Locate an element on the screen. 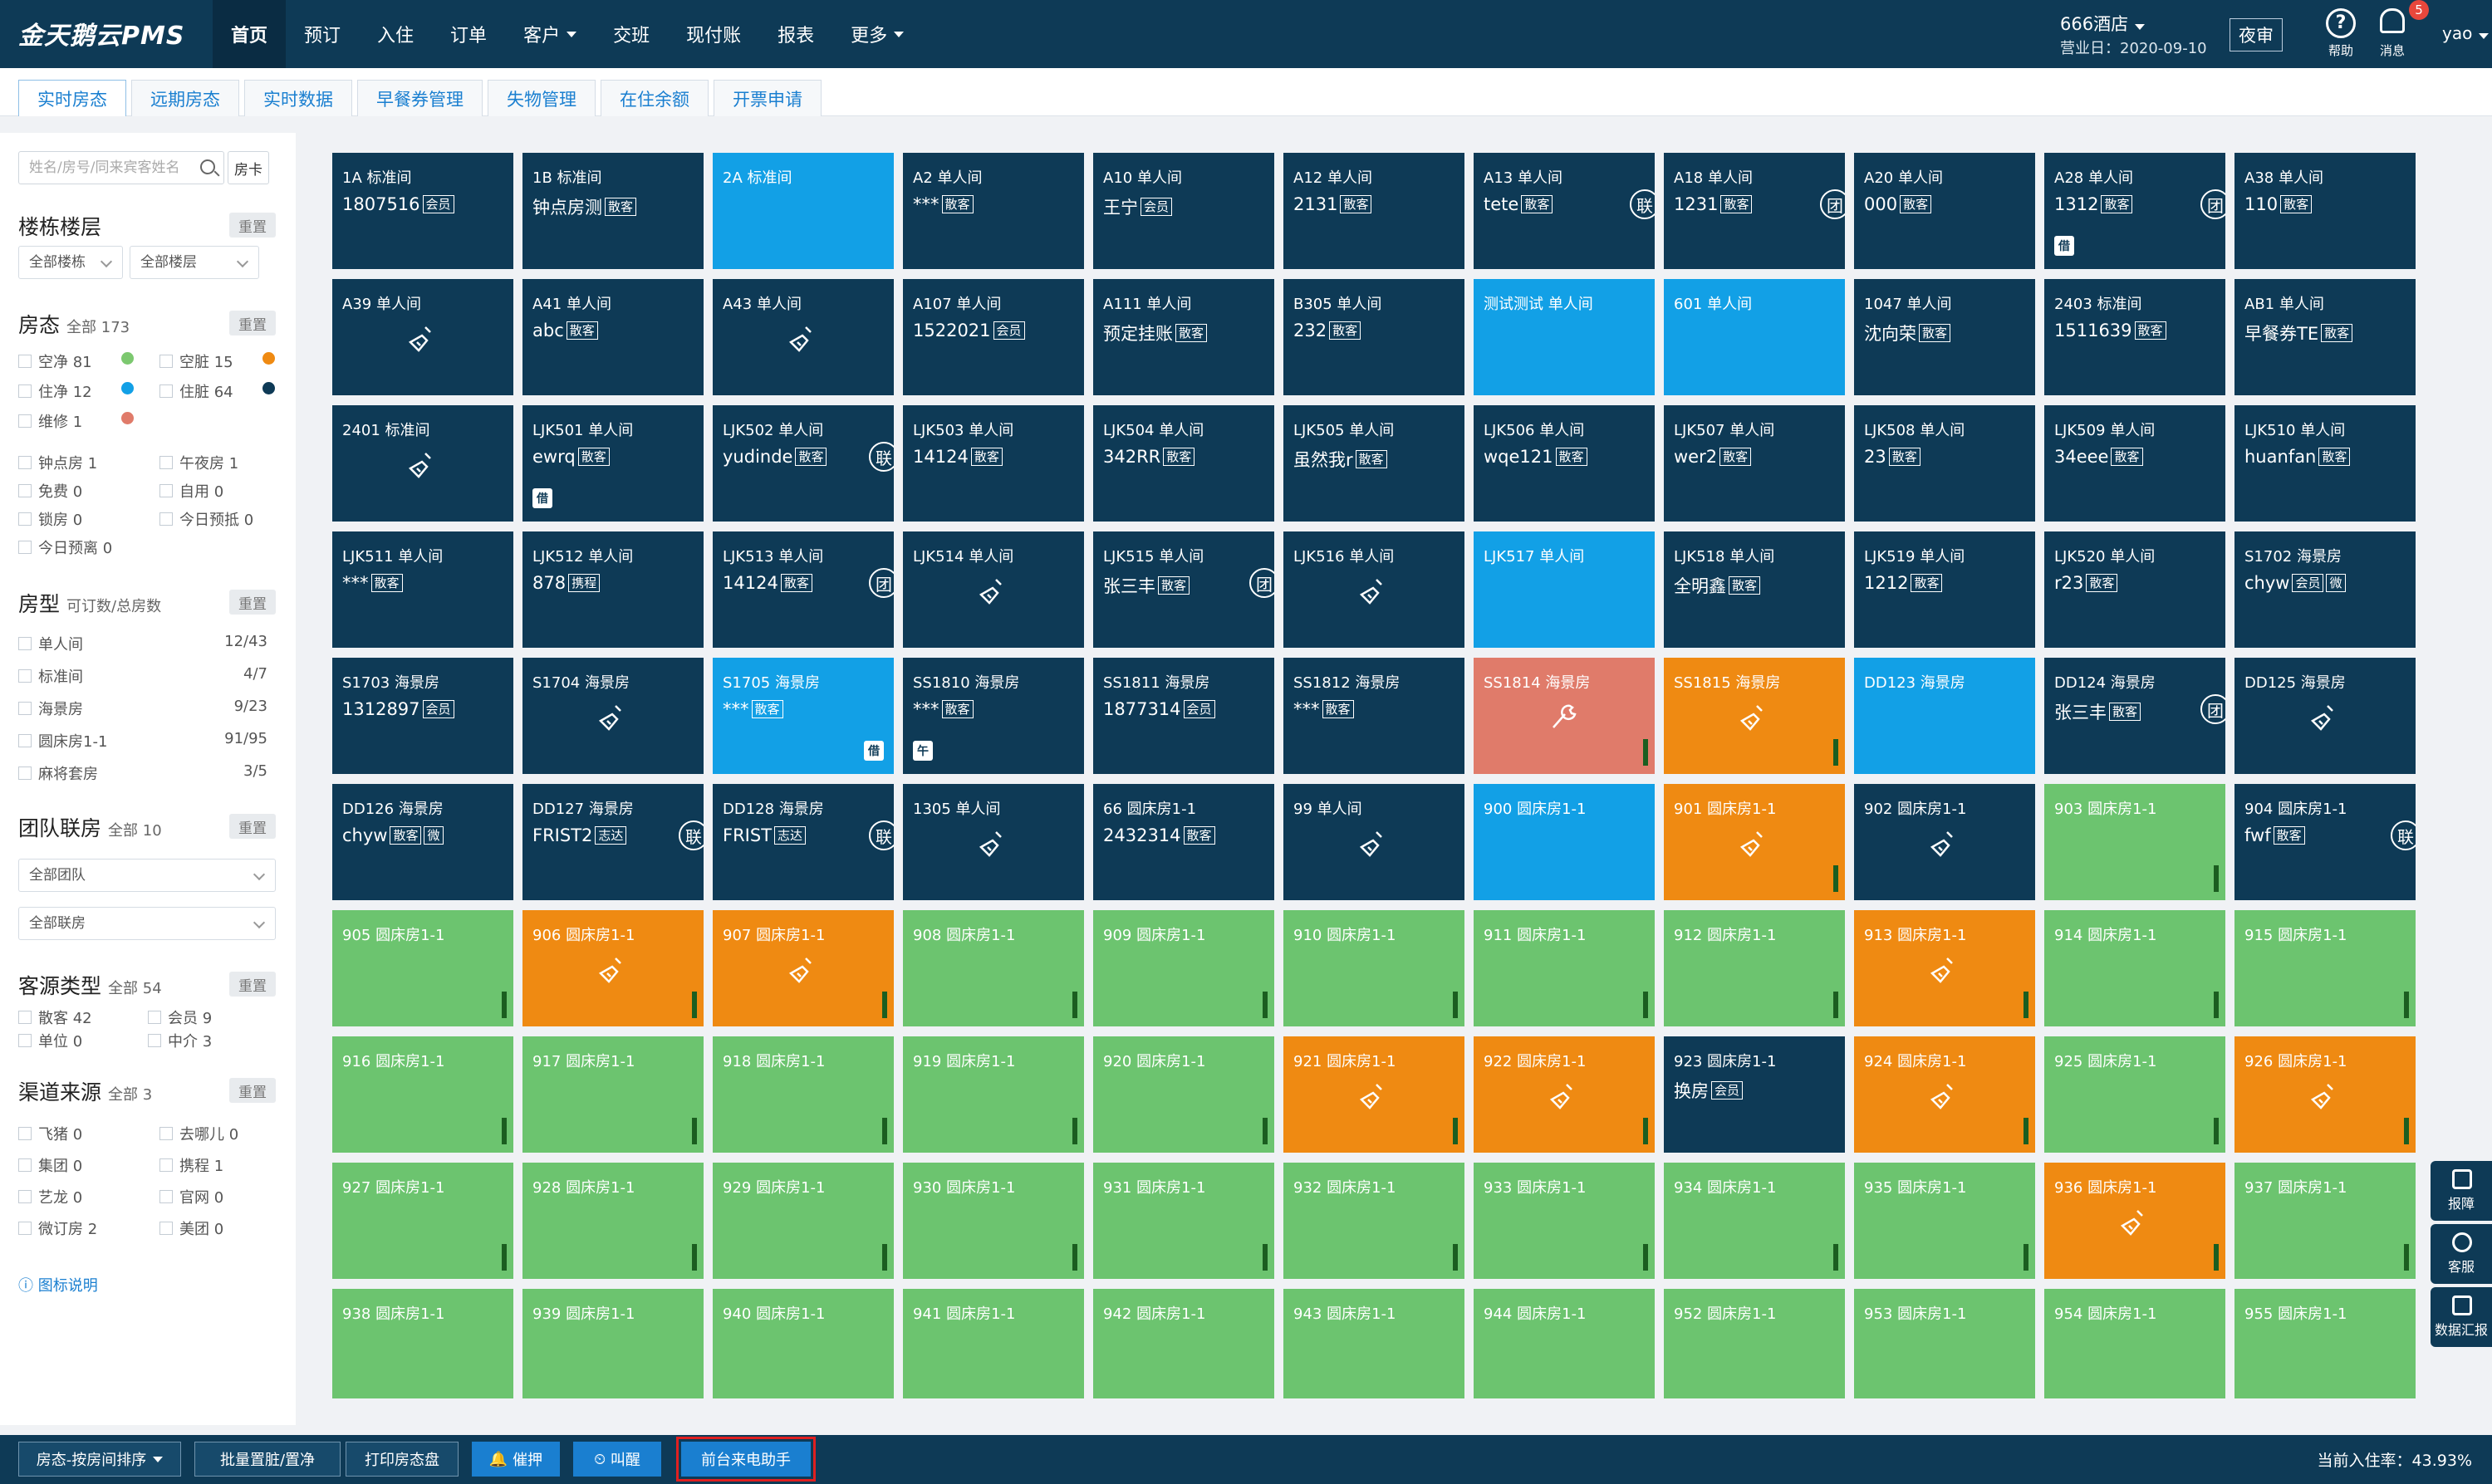 This screenshot has height=1484, width=2492. room-card: 913 圆床房1-1 is located at coordinates (1944, 968).